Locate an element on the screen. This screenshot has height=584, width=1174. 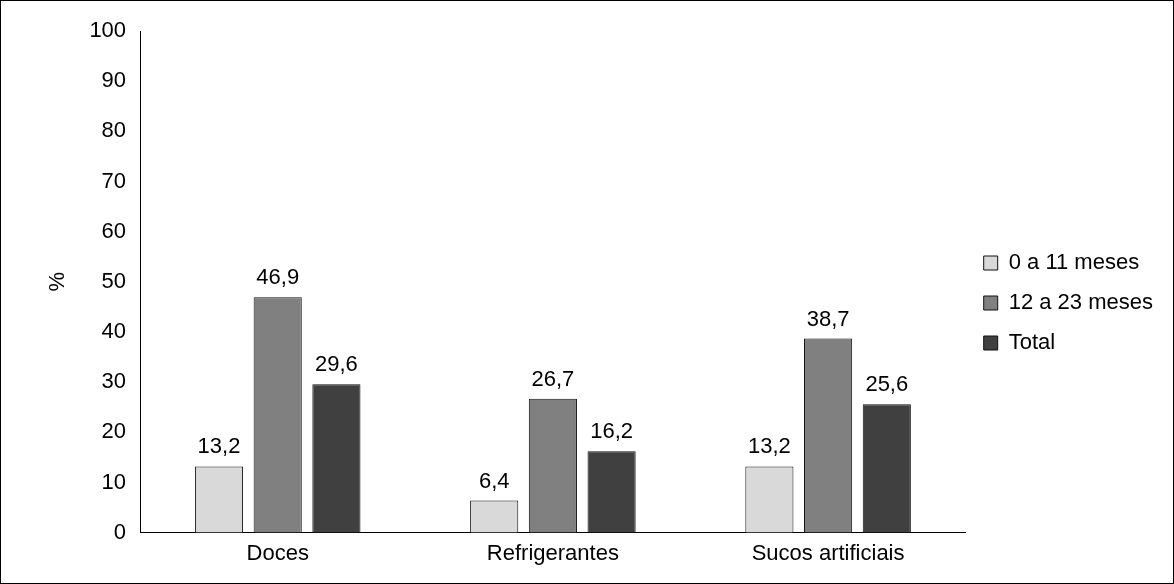
legend-label: 12 a 23 meses is located at coordinates (1080, 302).